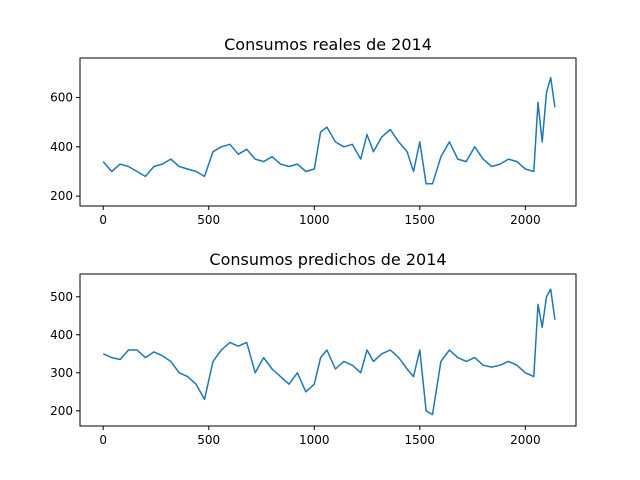 The image size is (640, 480). I want to click on chart-title: Consumos predichos de 2014, so click(327, 259).